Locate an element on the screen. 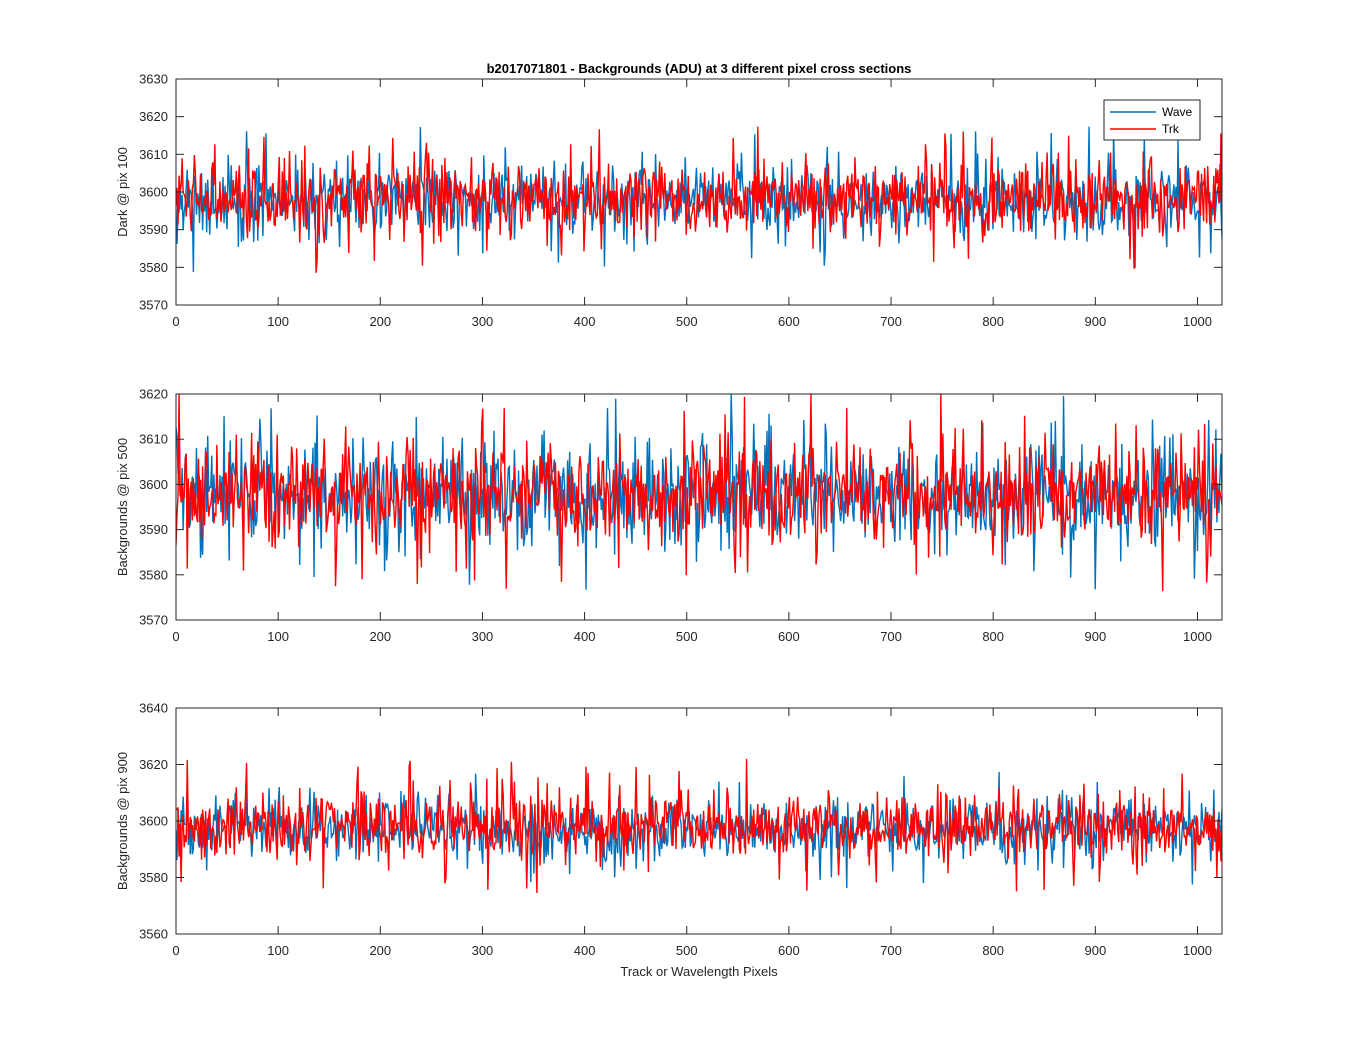 The height and width of the screenshot is (1050, 1350). x-axis-label: Track or Wavelength Pixels is located at coordinates (699, 971).